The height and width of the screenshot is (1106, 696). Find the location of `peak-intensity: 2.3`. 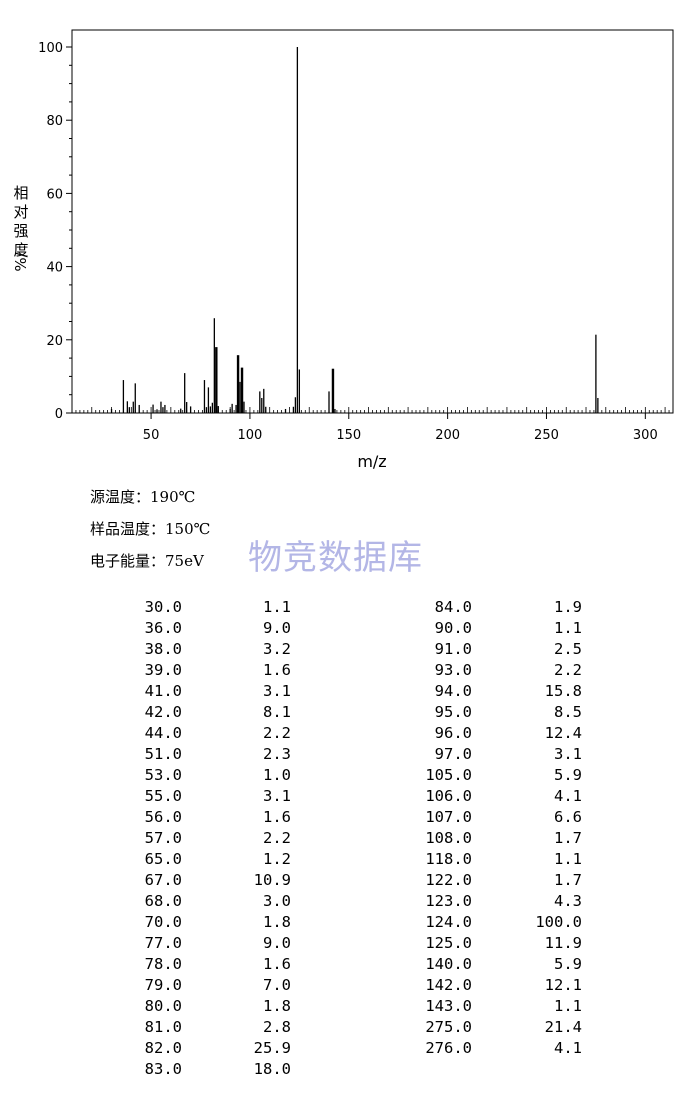

peak-intensity: 2.3 is located at coordinates (277, 754).